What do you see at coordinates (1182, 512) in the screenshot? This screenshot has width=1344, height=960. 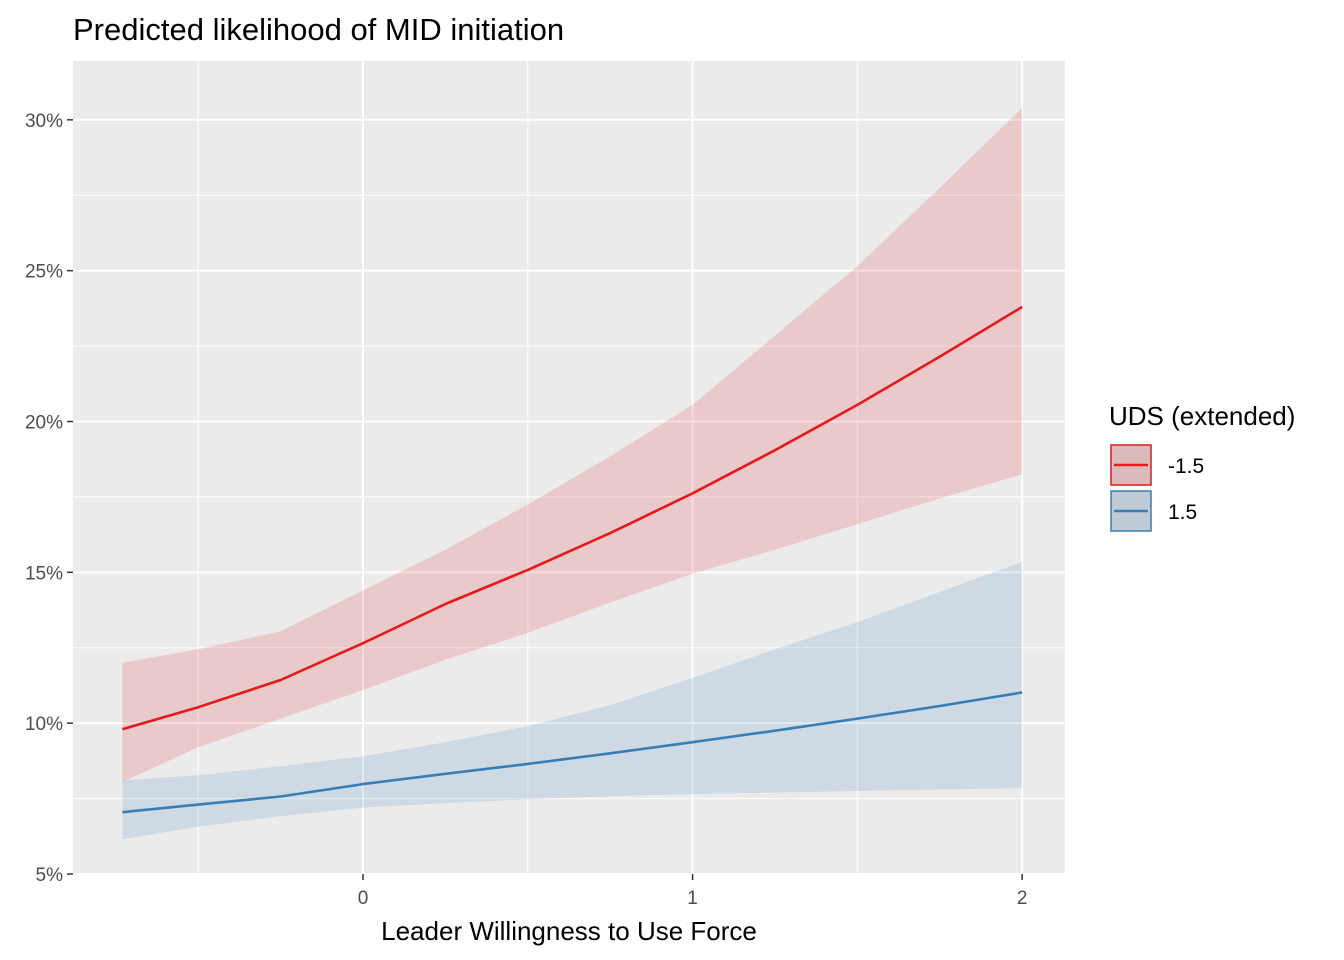 I see `legend-label: 1.5` at bounding box center [1182, 512].